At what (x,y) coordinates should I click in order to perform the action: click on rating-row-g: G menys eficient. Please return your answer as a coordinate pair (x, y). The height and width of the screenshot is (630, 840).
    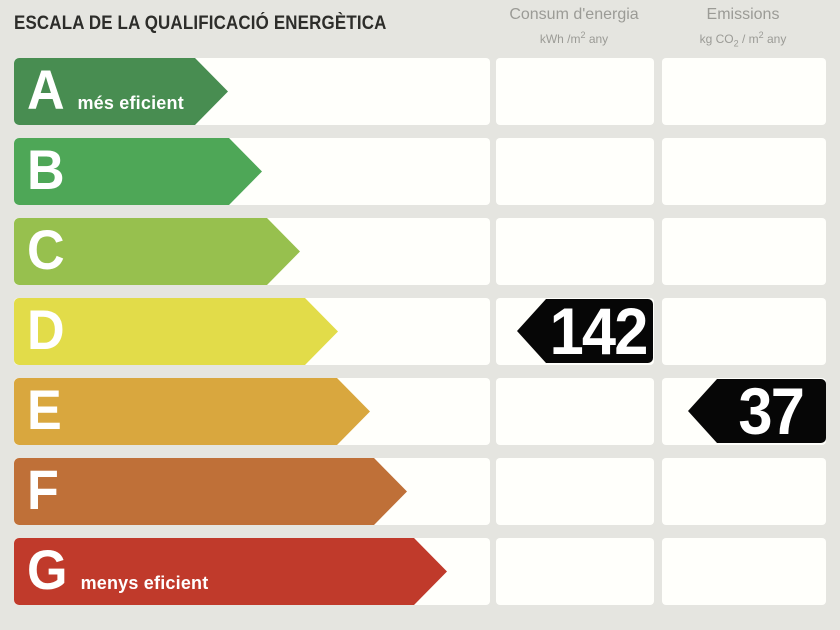
    Looking at the image, I should click on (420, 571).